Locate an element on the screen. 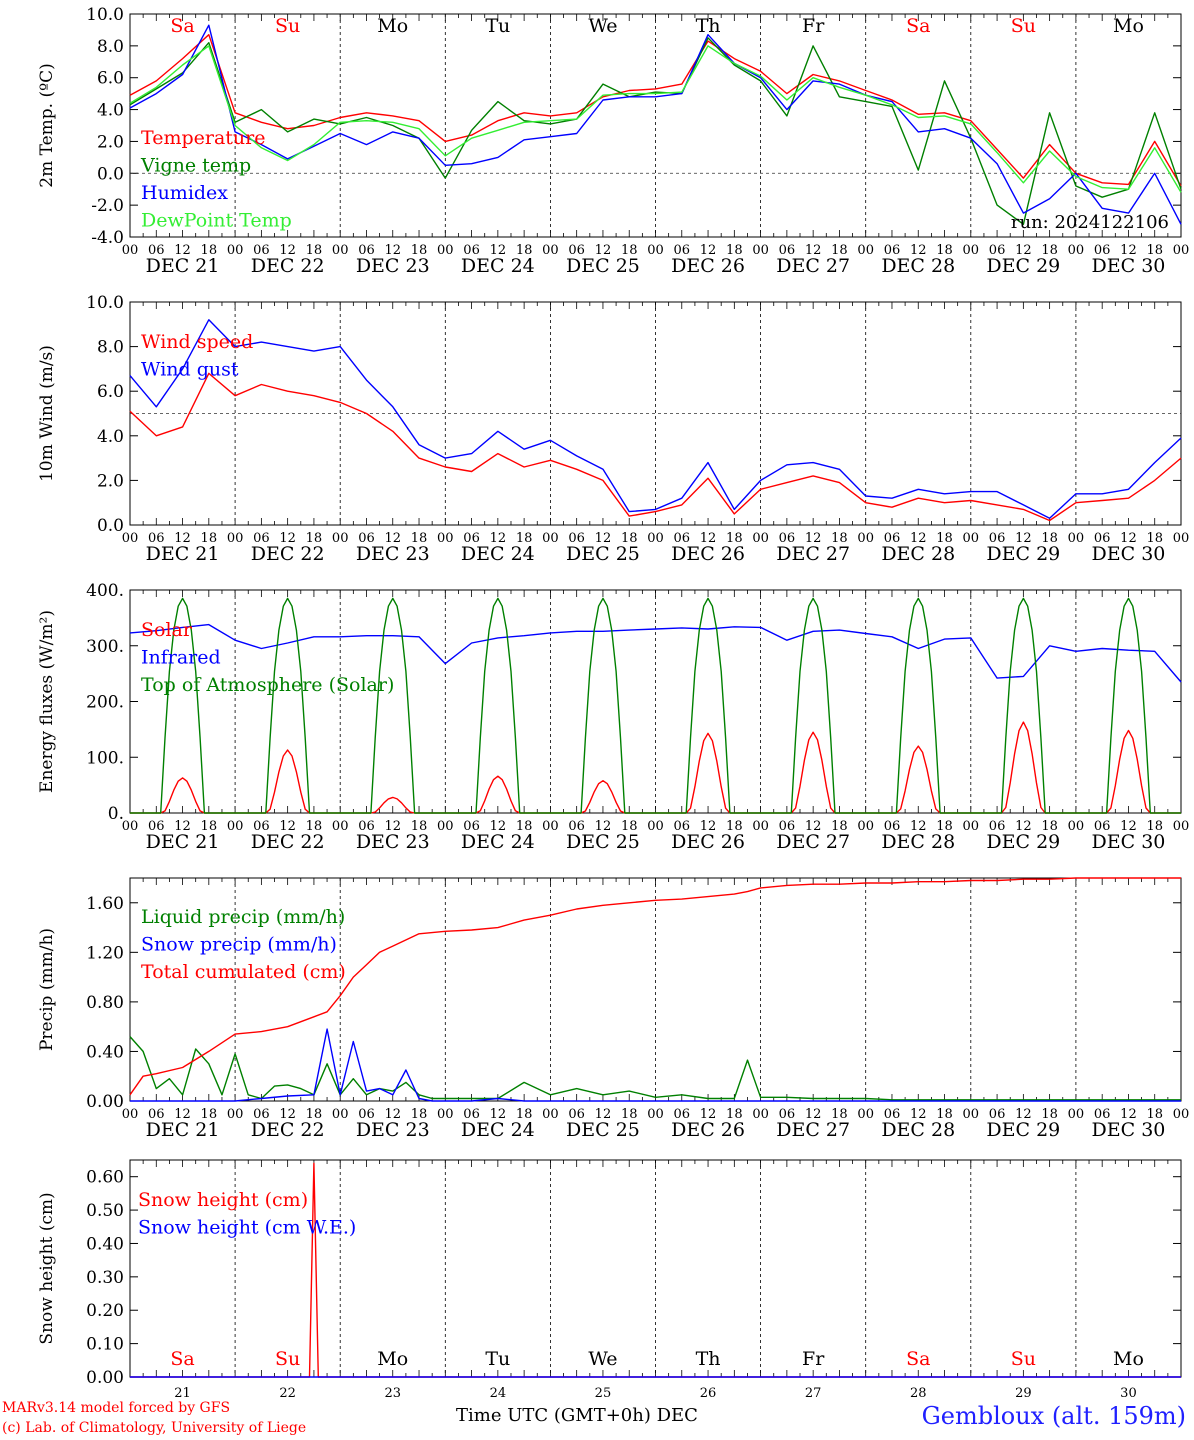 The width and height of the screenshot is (1194, 1440). panel-5-day-number: 28 is located at coordinates (918, 1393).